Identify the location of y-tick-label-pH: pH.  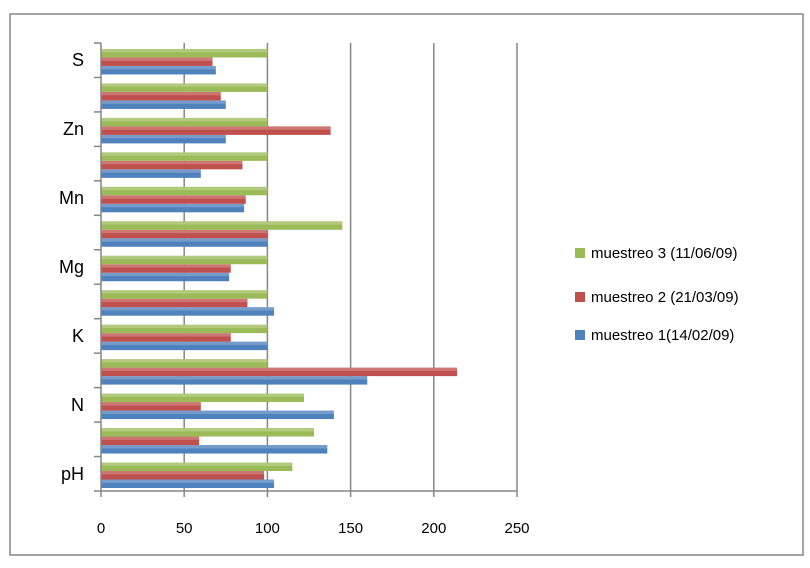
(72, 474).